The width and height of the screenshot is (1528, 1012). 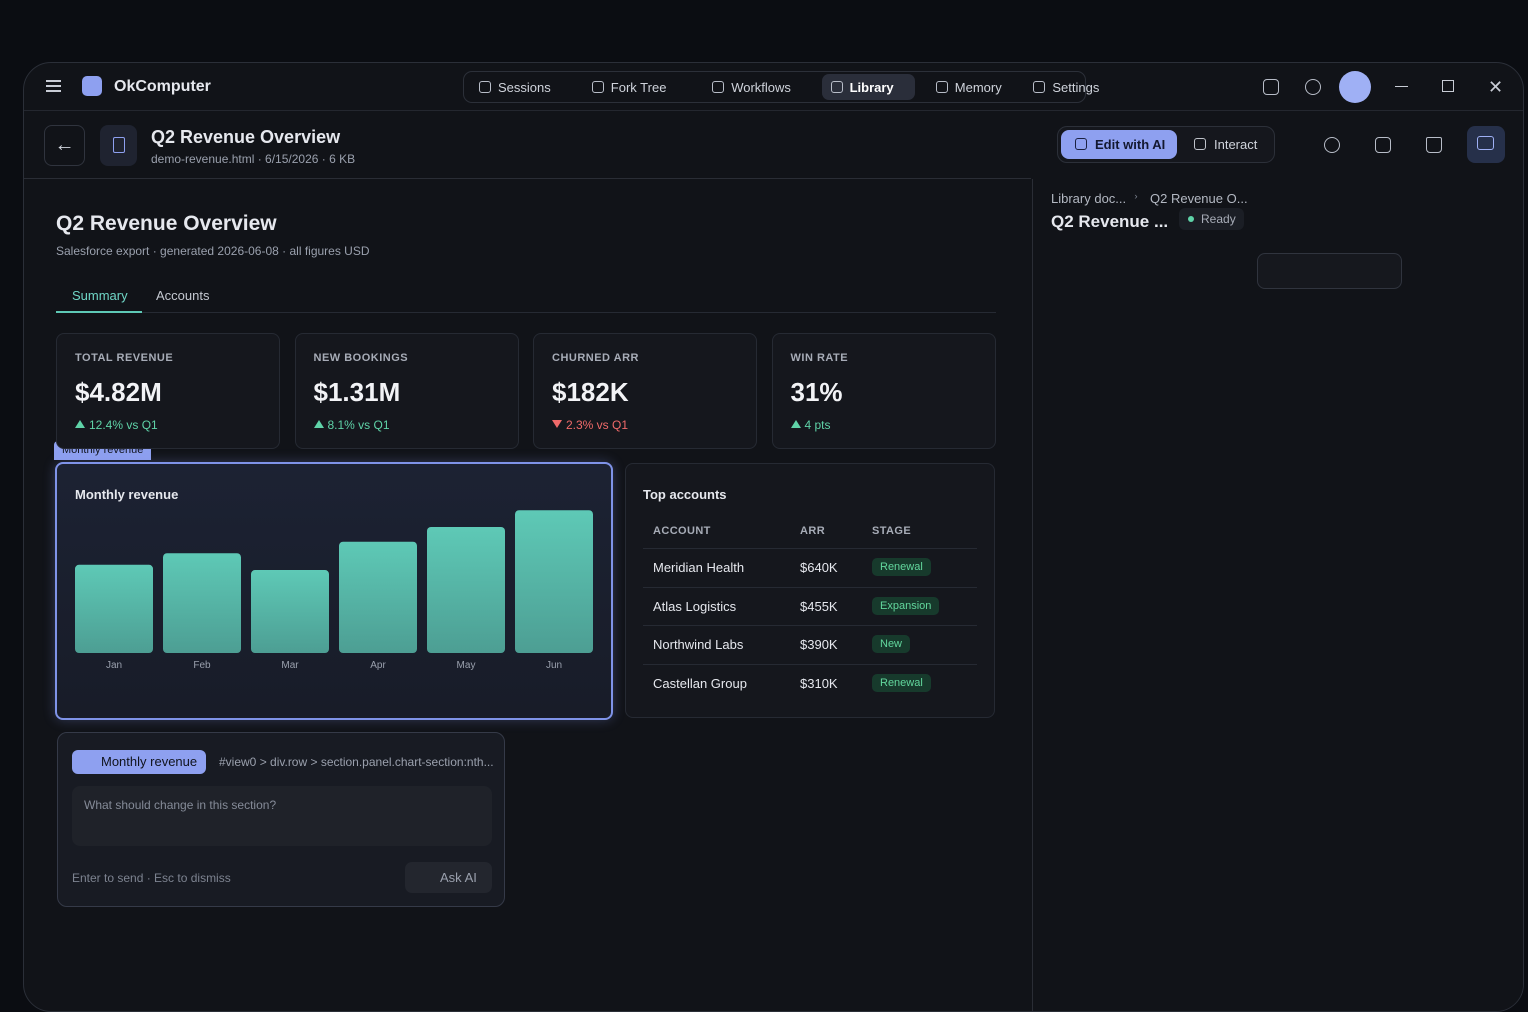 I want to click on agent-select, so click(x=1329, y=271).